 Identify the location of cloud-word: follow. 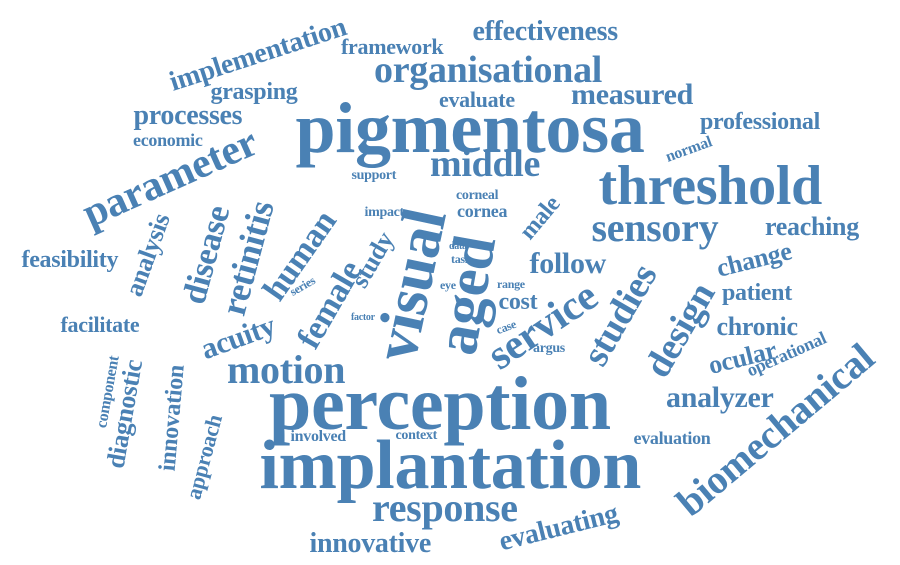
(568, 263).